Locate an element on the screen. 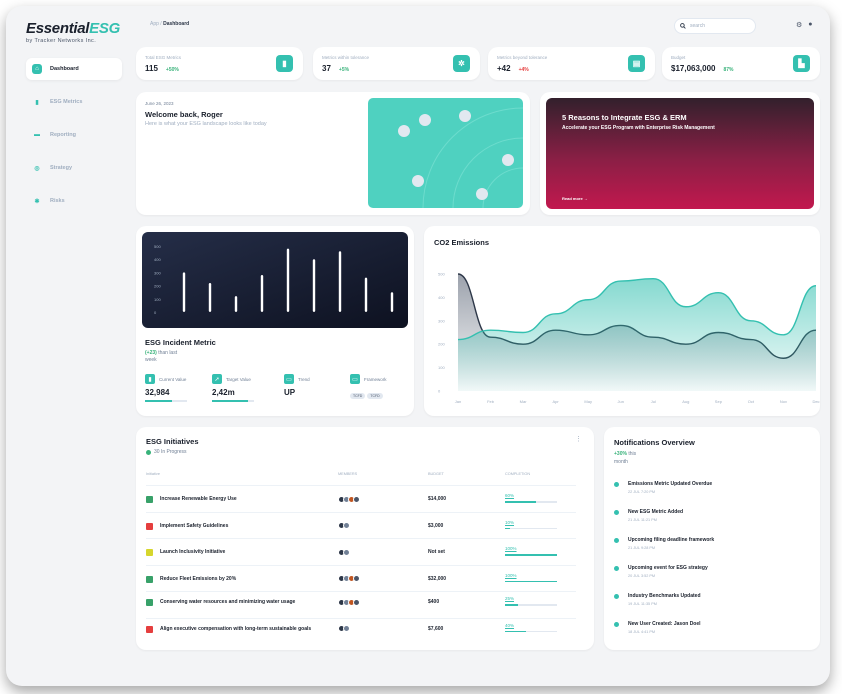  search-icon is located at coordinates (683, 26).